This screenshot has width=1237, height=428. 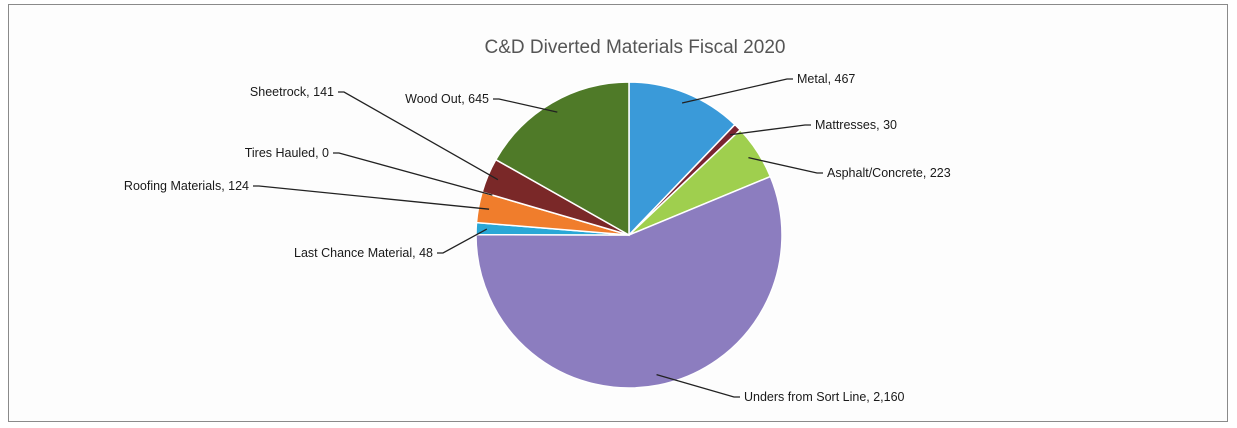 What do you see at coordinates (770, 130) in the screenshot?
I see `leader-line-mattresses` at bounding box center [770, 130].